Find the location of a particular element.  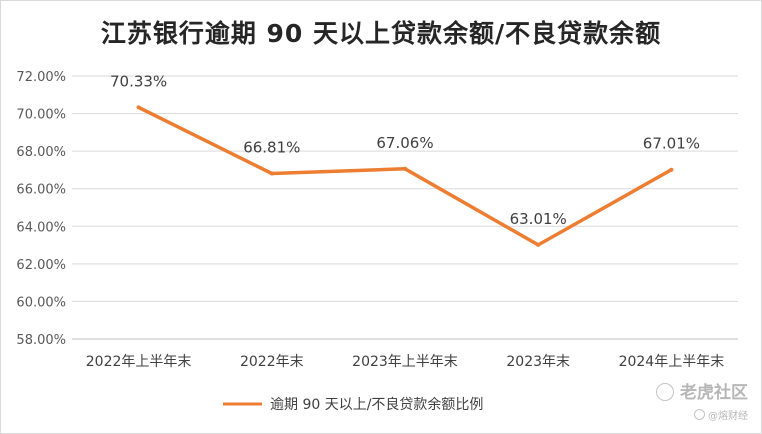

x-tick-label: 2024年上半年末 is located at coordinates (672, 362).